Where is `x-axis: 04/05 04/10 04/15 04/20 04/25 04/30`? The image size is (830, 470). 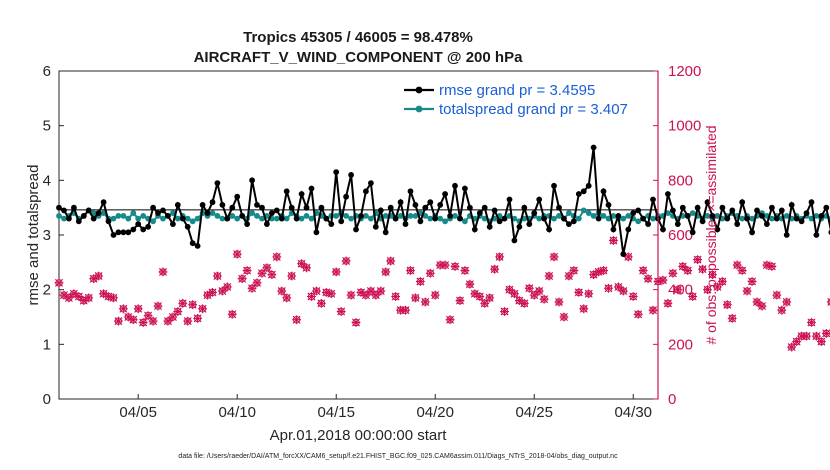
x-axis: 04/05 04/10 04/15 04/20 04/25 04/30 is located at coordinates (385, 407).